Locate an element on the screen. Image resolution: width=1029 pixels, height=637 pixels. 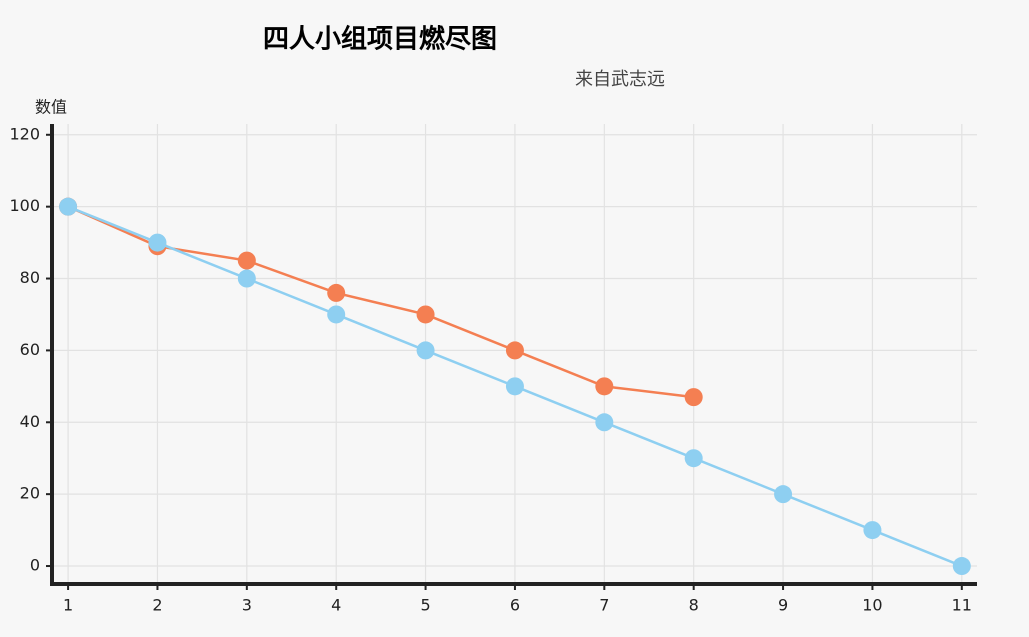
x-tick-label: 1 is located at coordinates (68, 605).